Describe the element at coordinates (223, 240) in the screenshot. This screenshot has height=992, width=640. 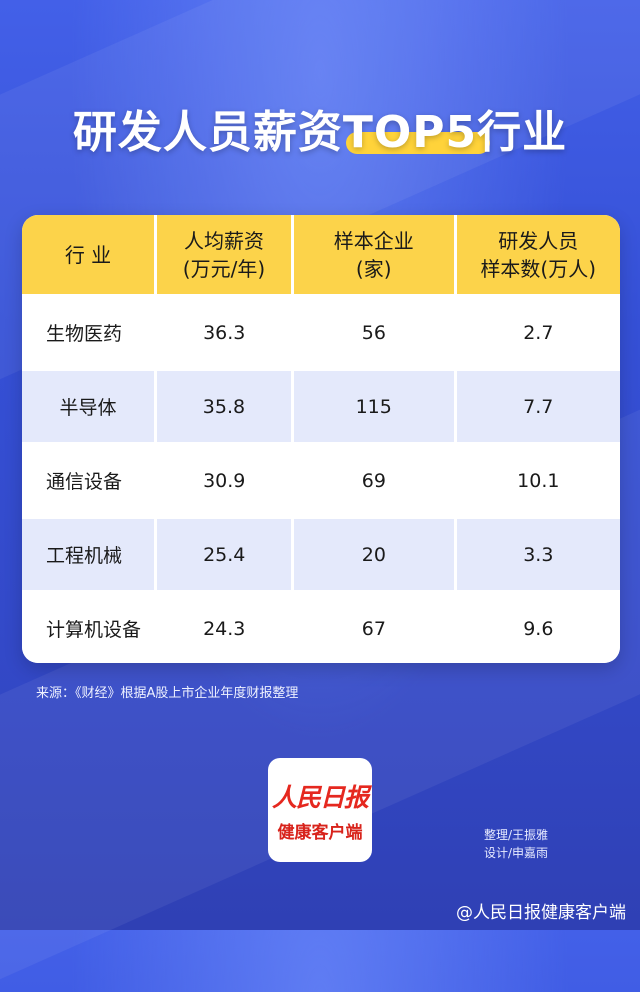
I see `header-line: 人均薪资` at that location.